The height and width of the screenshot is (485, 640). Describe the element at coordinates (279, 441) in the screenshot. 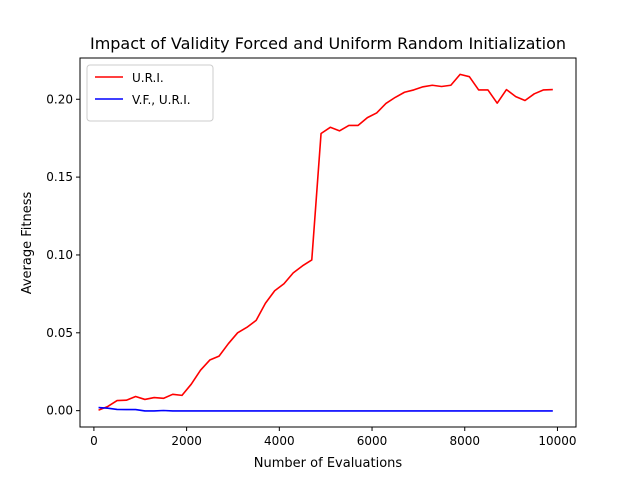

I see `x-tick-label: 4000` at that location.